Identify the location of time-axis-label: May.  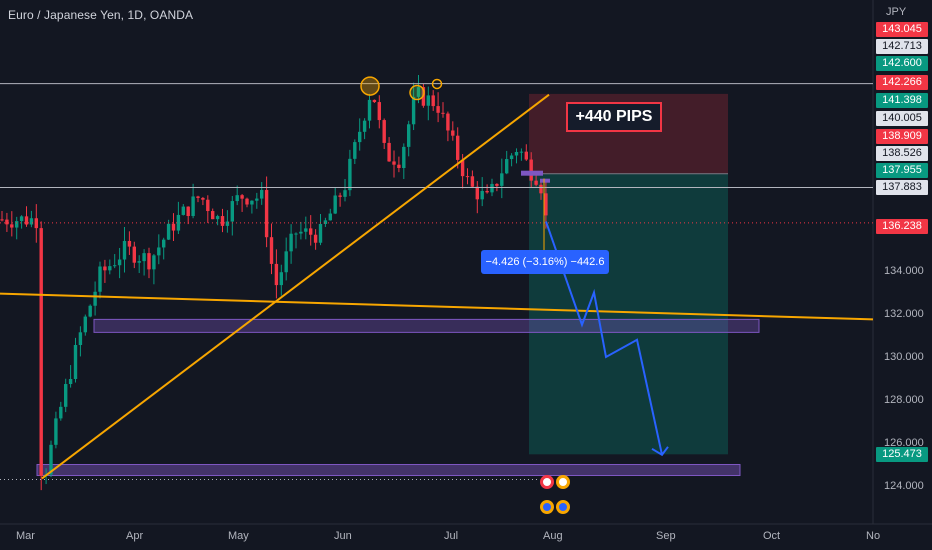
(238, 536).